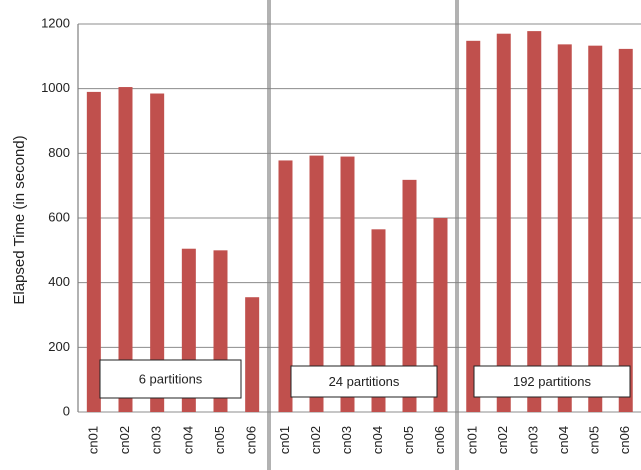 The width and height of the screenshot is (641, 470). Describe the element at coordinates (19, 219) in the screenshot. I see `y-axis-label: Elapsed Time (in second)` at that location.